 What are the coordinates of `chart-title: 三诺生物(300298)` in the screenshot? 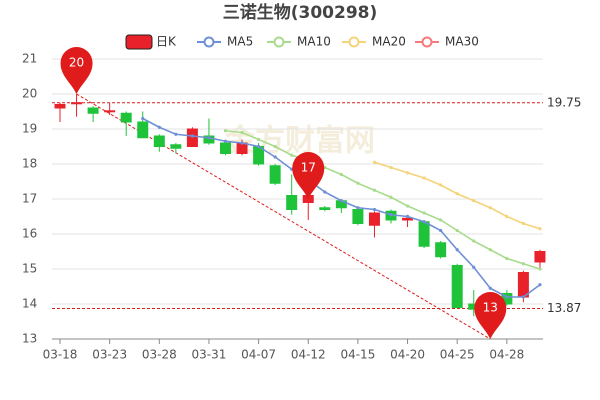 It's located at (300, 12).